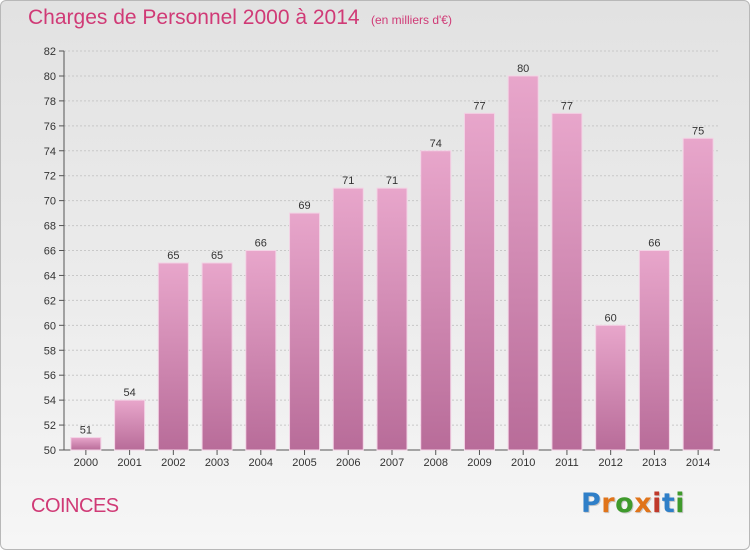 This screenshot has width=750, height=550. I want to click on x-tick-label: 2009, so click(479, 463).